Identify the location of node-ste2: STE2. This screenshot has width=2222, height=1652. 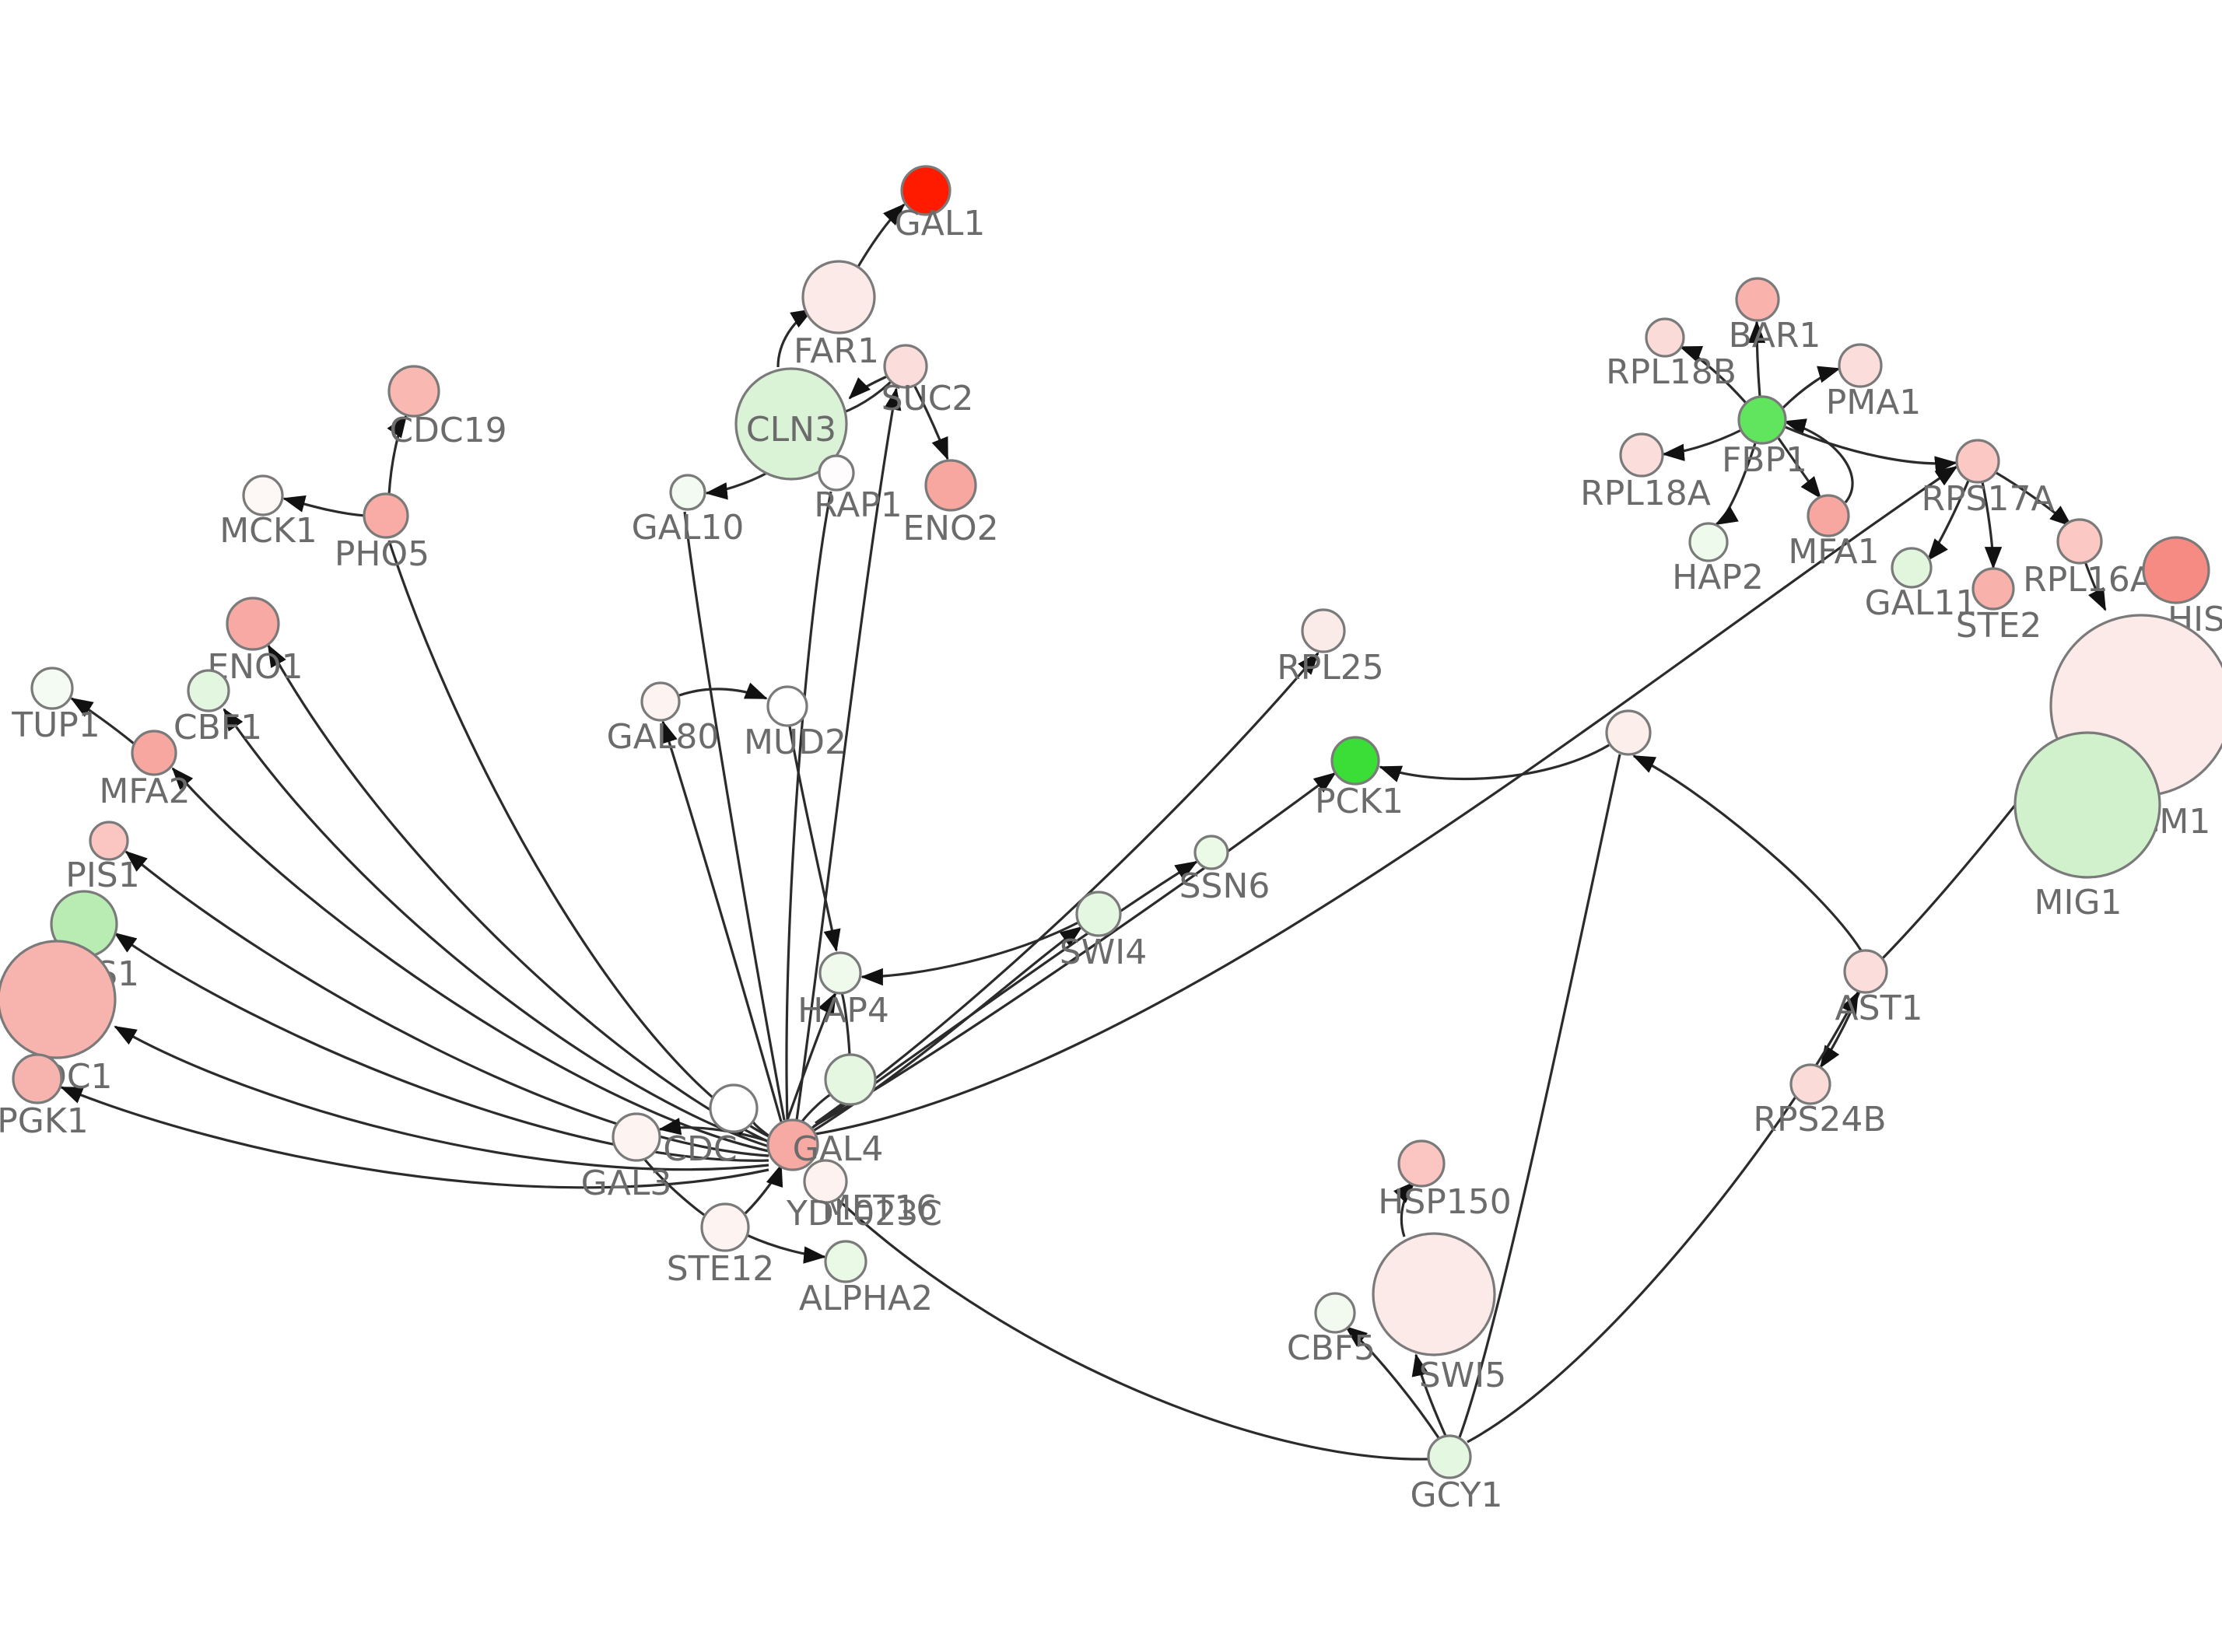
(1999, 606).